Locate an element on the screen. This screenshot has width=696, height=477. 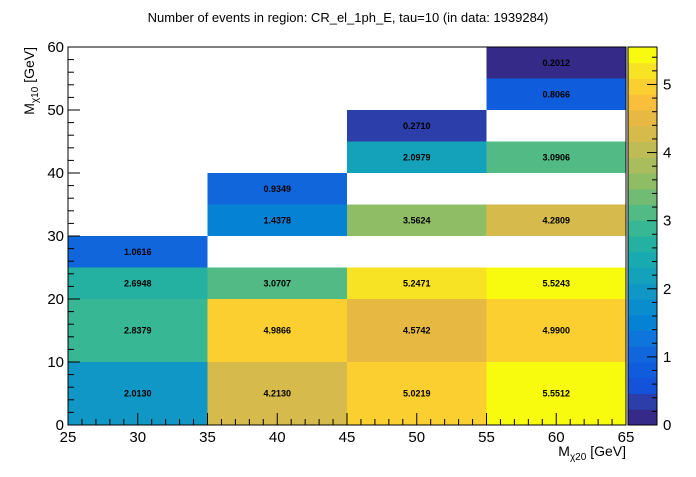
y-axis: 0 10 20 30 40 50 60 is located at coordinates (63, 236).